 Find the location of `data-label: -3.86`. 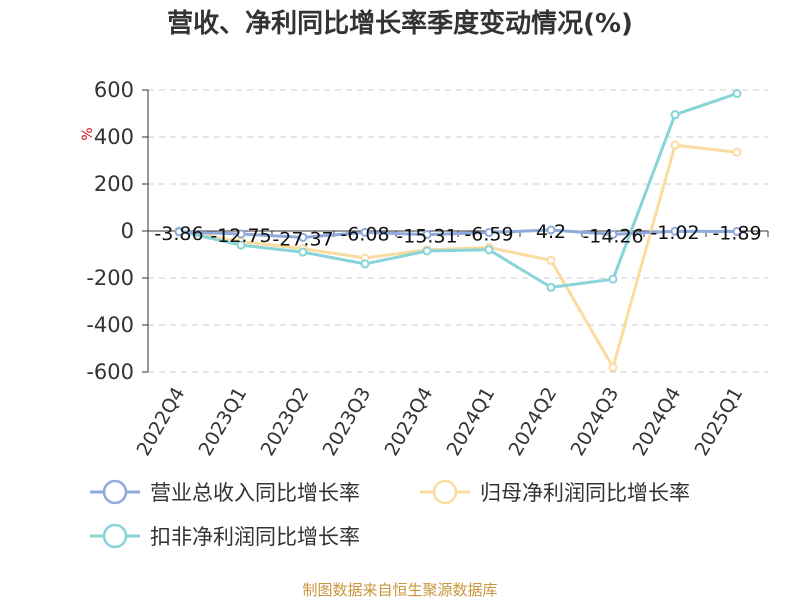

data-label: -3.86 is located at coordinates (178, 234).